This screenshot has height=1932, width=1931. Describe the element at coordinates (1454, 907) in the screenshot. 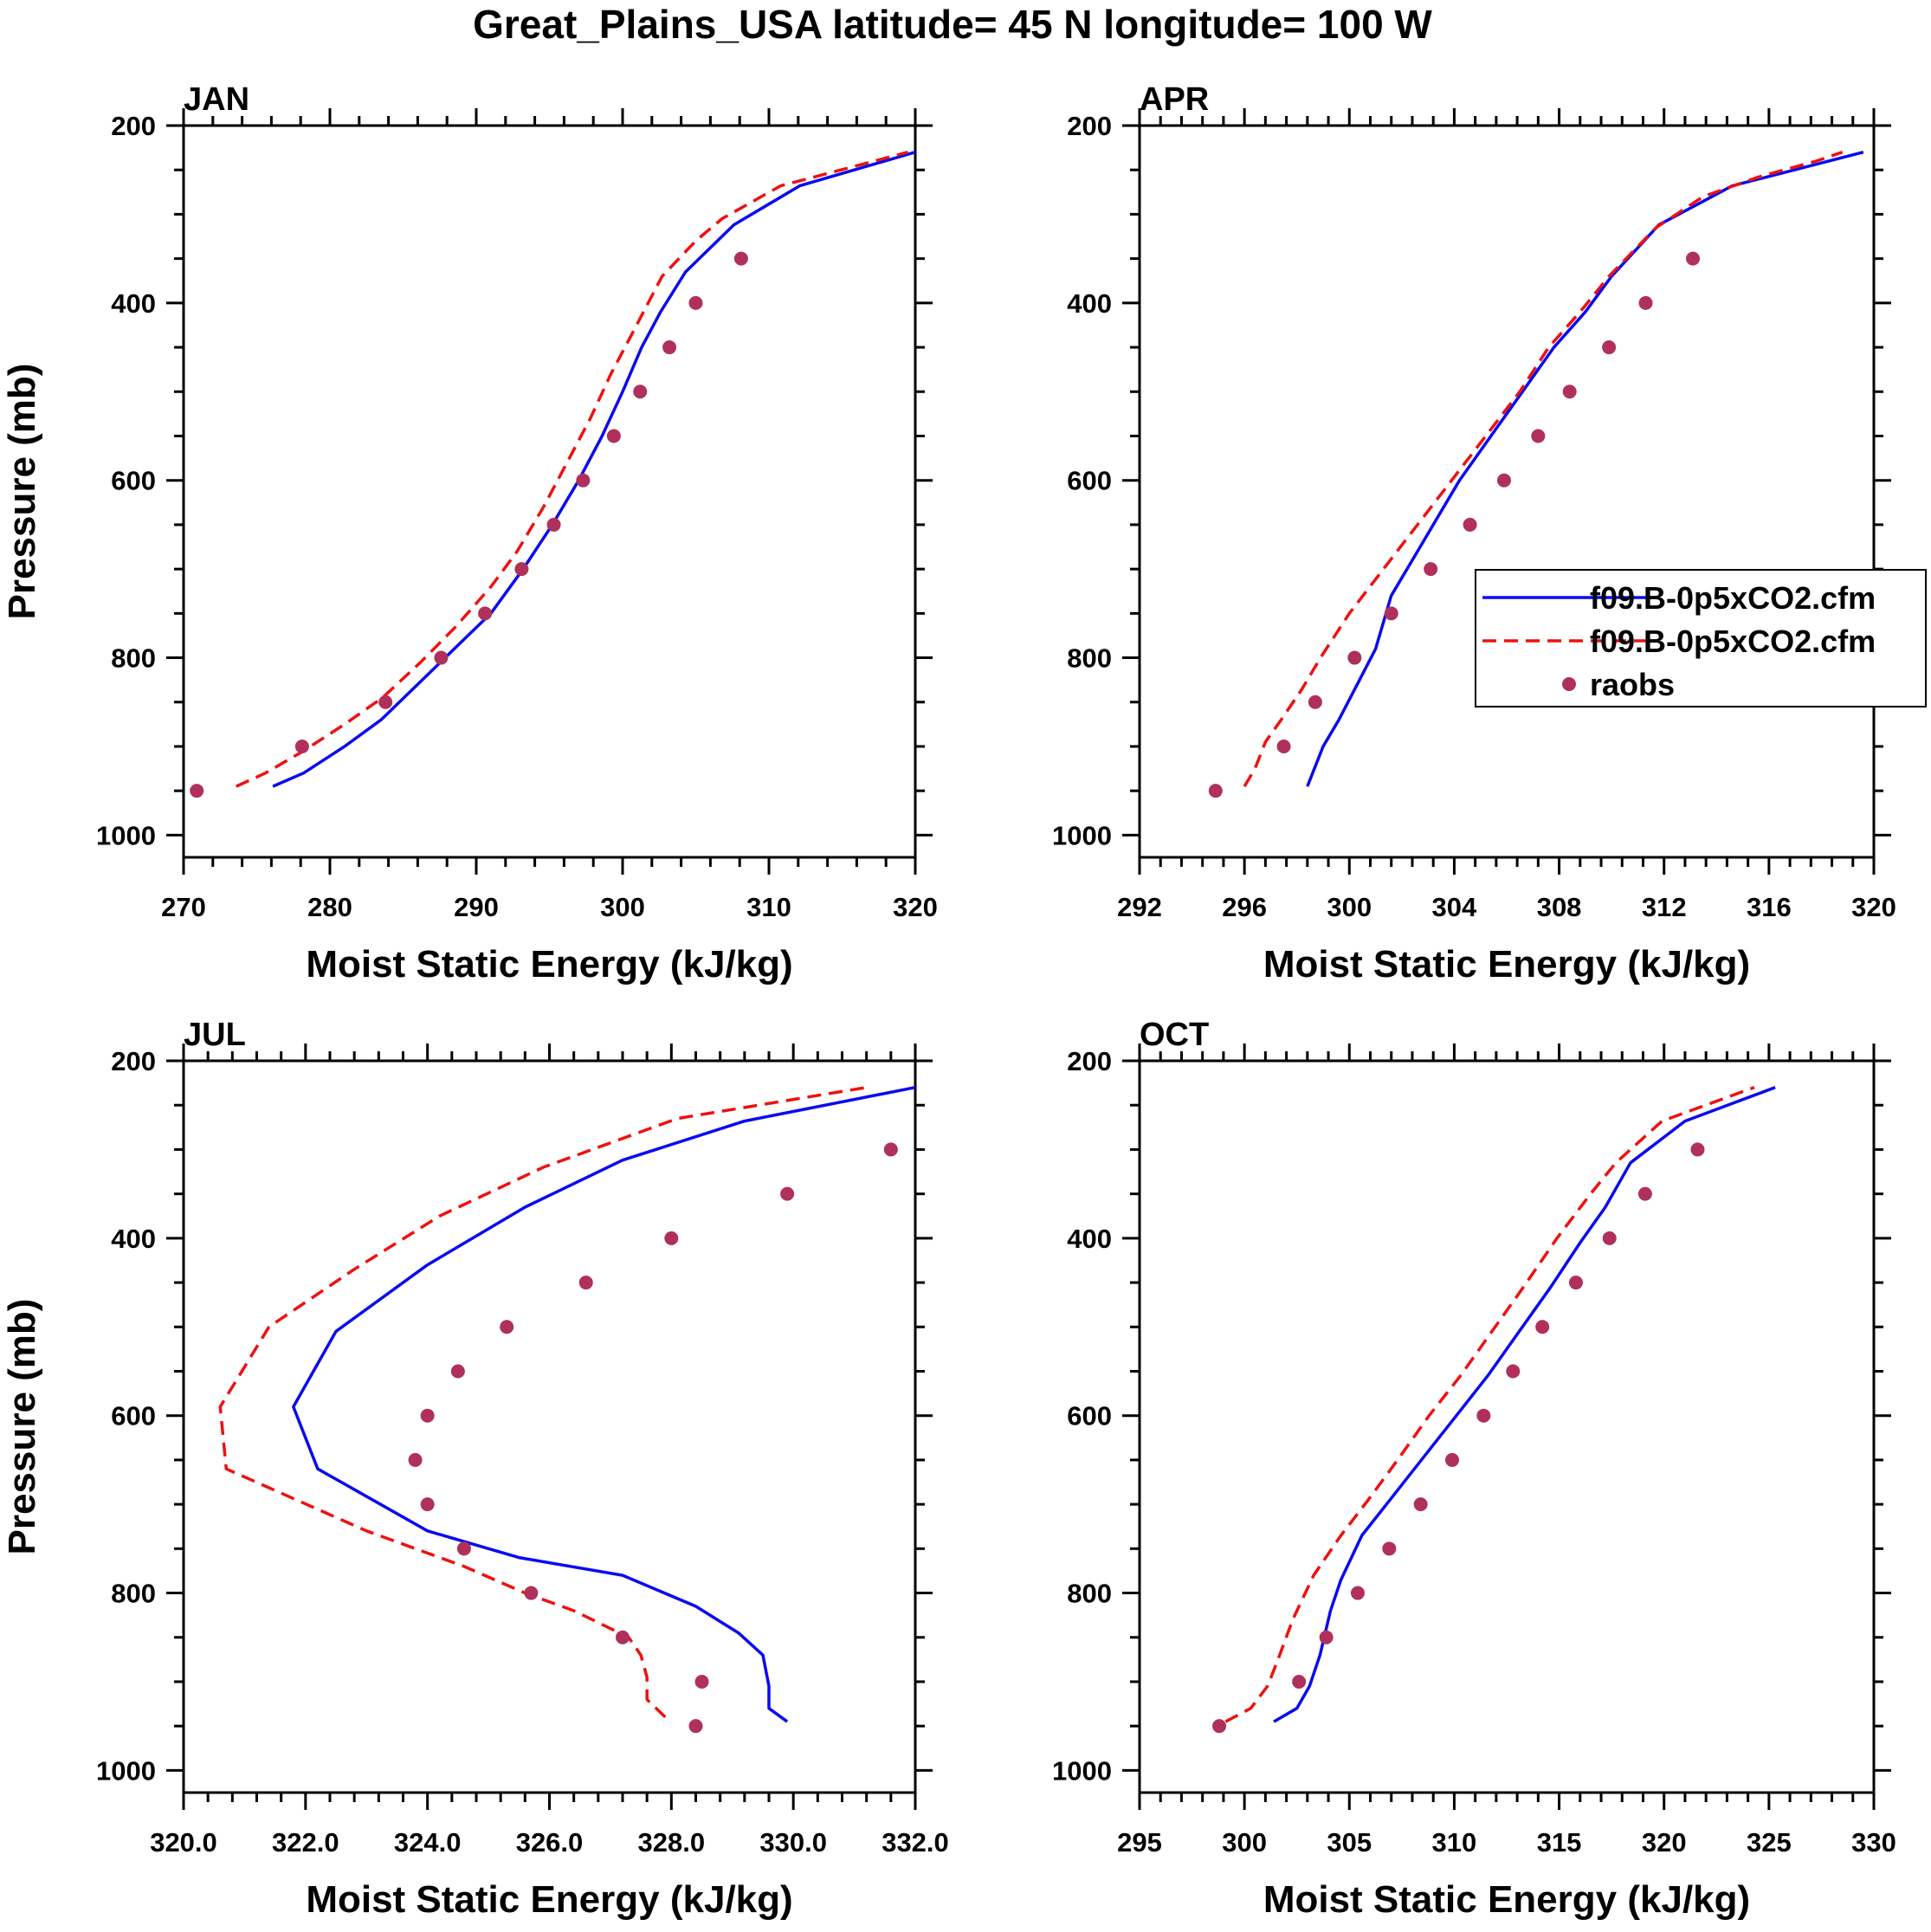

I see `apr-xtick-label: 304` at that location.